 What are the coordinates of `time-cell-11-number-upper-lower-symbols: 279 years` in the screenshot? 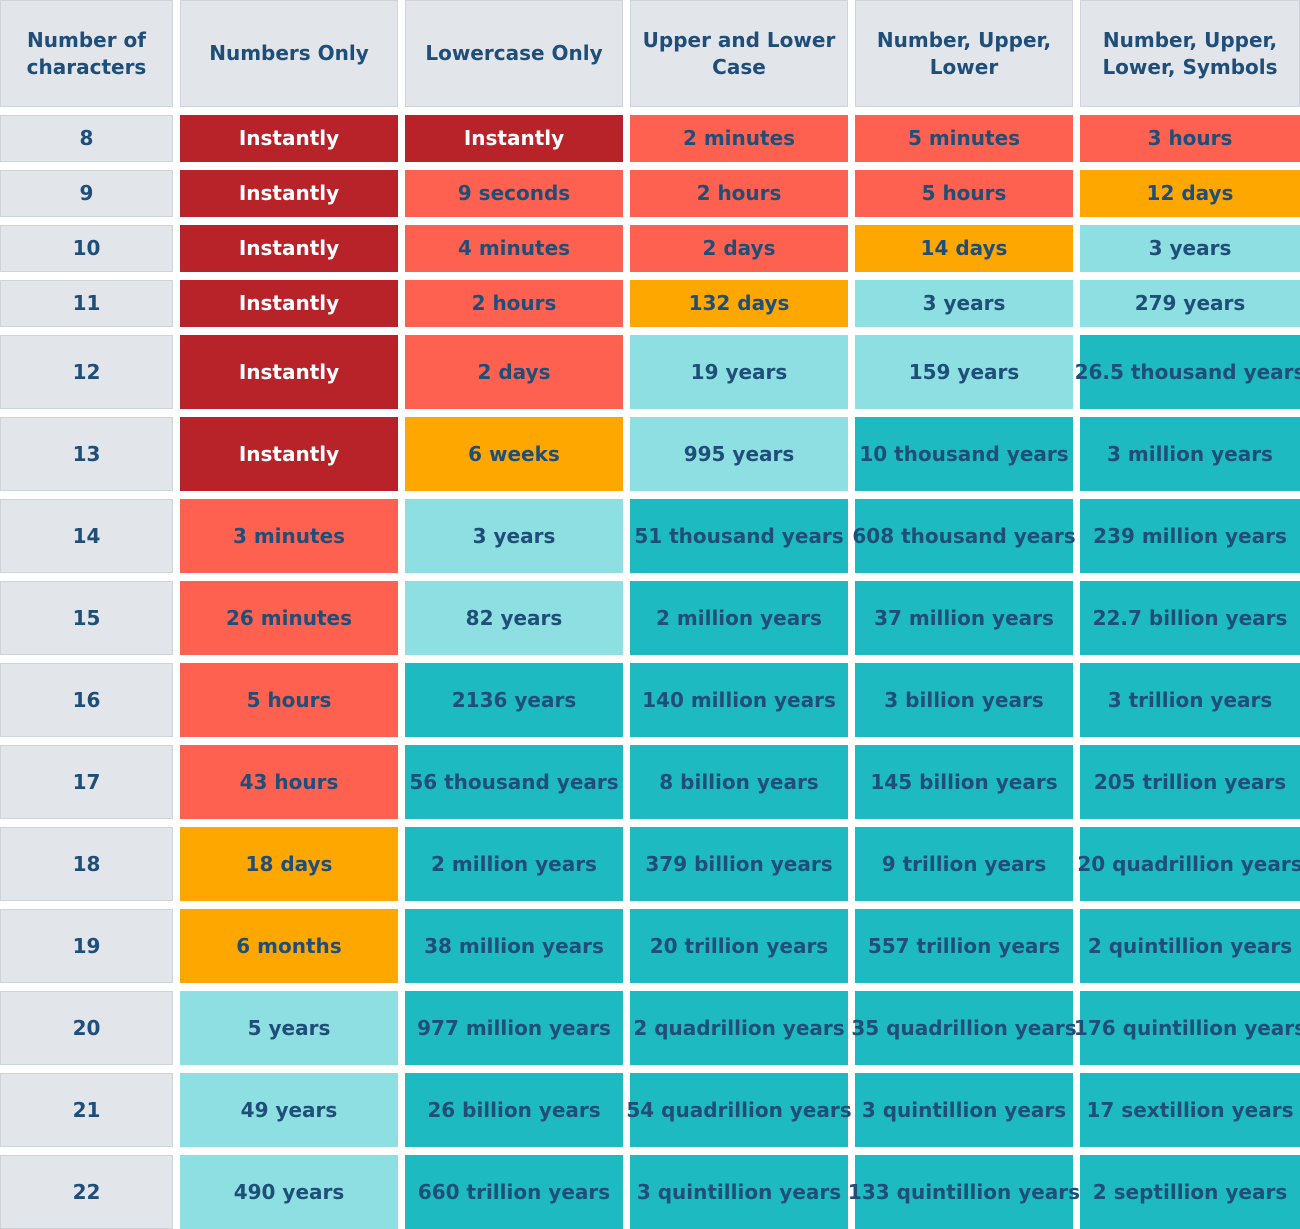 It's located at (1190, 303).